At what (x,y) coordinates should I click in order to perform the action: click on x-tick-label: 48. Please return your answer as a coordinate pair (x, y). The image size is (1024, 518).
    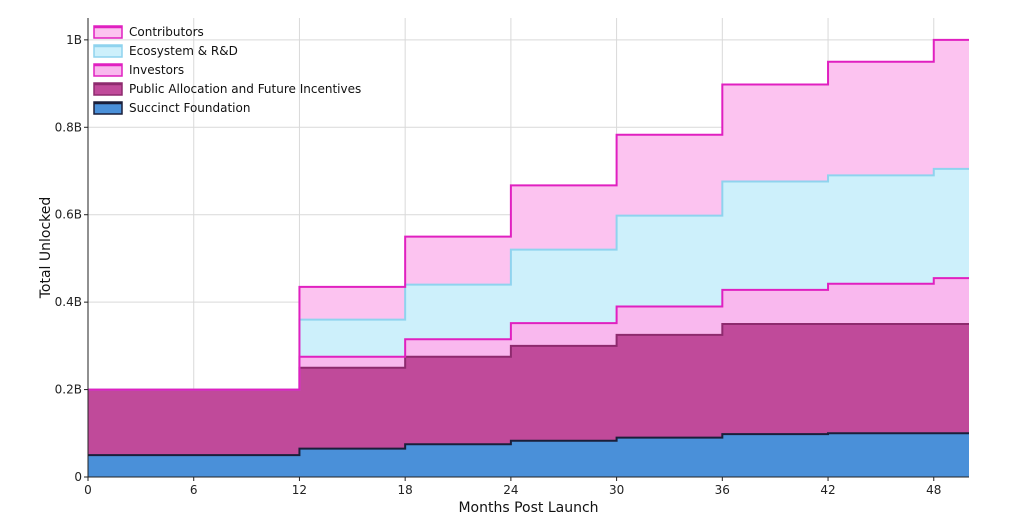
    Looking at the image, I should click on (933, 490).